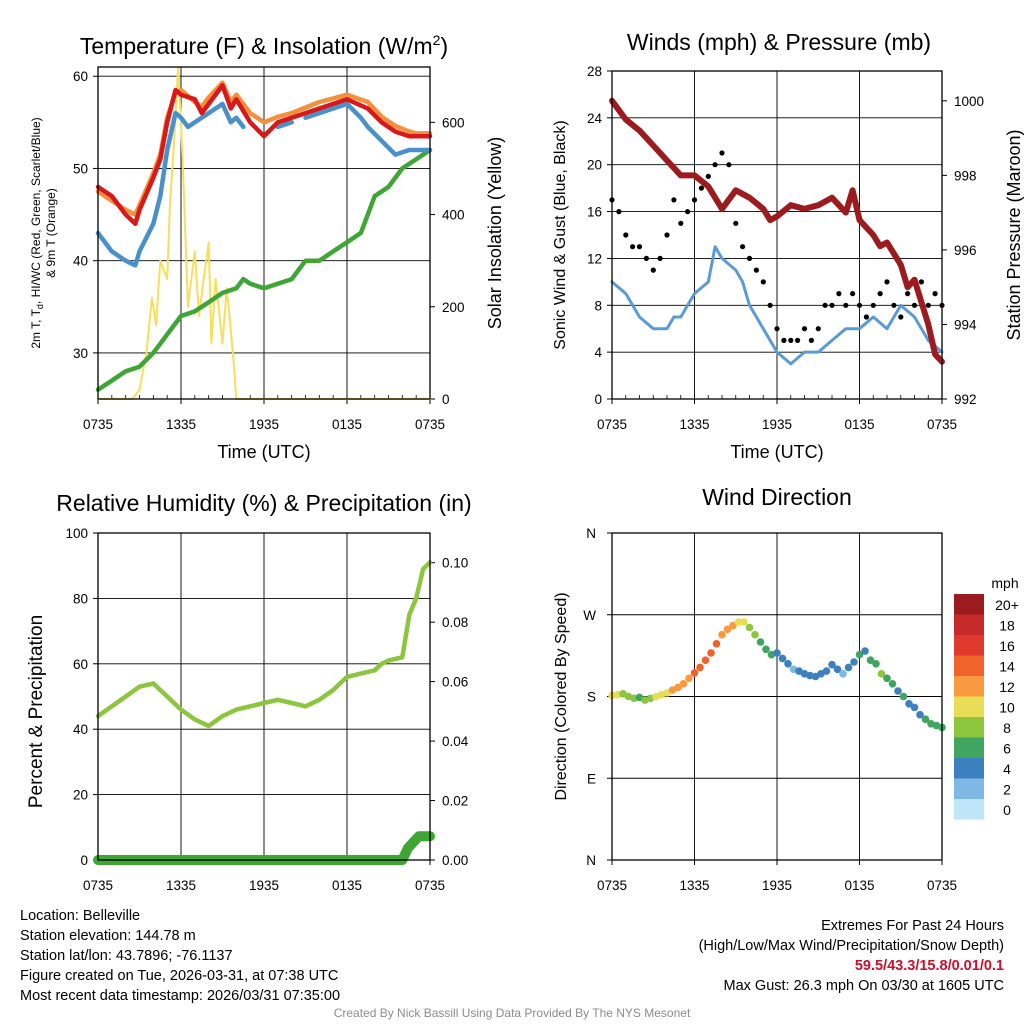 Image resolution: width=1024 pixels, height=1024 pixels. Describe the element at coordinates (80, 353) in the screenshot. I see `y-tick-label: 30` at that location.